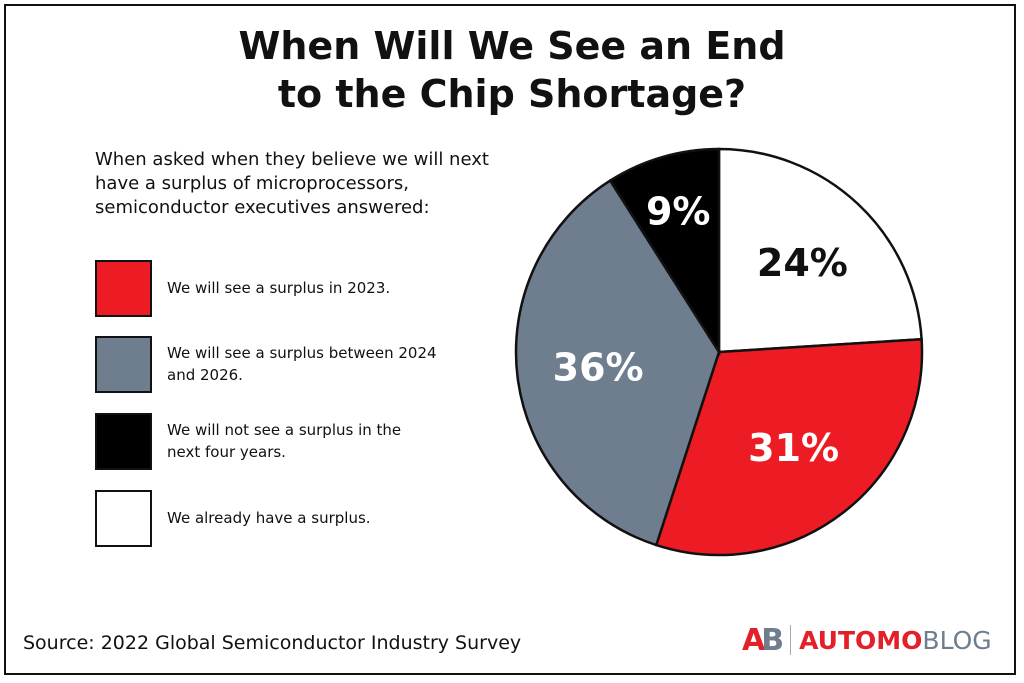 The width and height of the screenshot is (1024, 683). I want to click on slice-label: 9%, so click(678, 212).